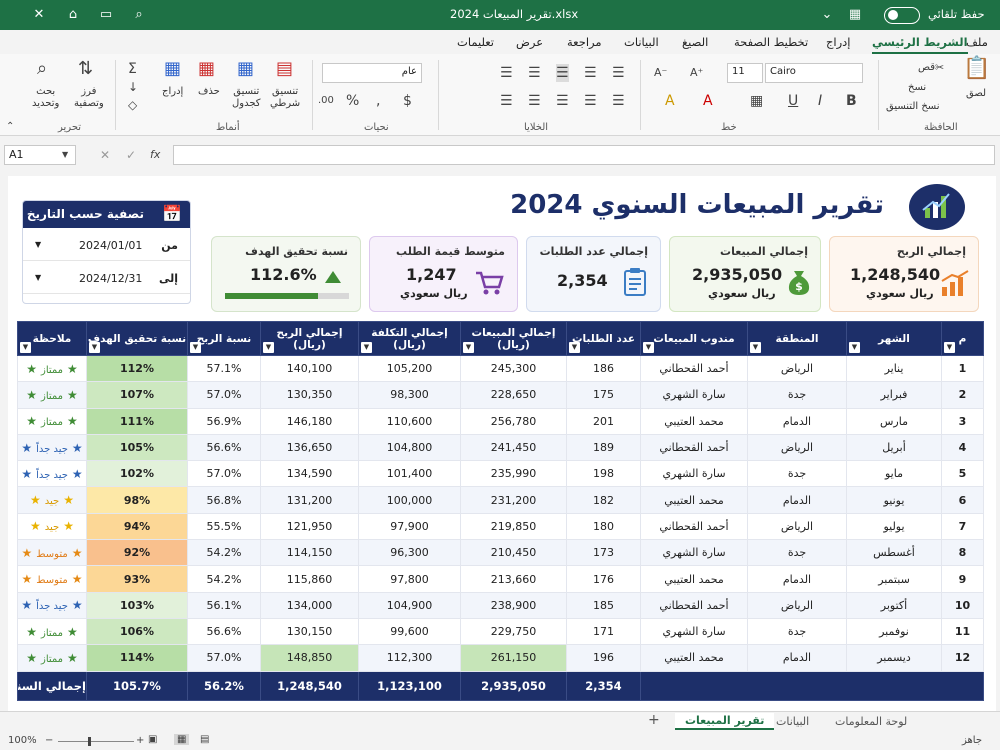 This screenshot has height=750, width=1000. What do you see at coordinates (920, 44) in the screenshot?
I see `tab-home: الشريط الرئيسي` at bounding box center [920, 44].